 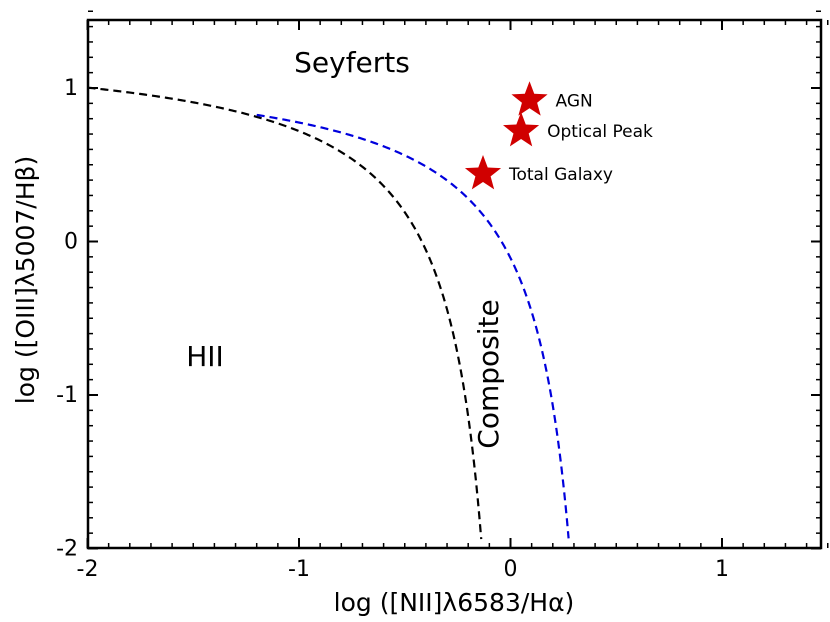 I want to click on region-label-composite: Composite, so click(x=488, y=373).